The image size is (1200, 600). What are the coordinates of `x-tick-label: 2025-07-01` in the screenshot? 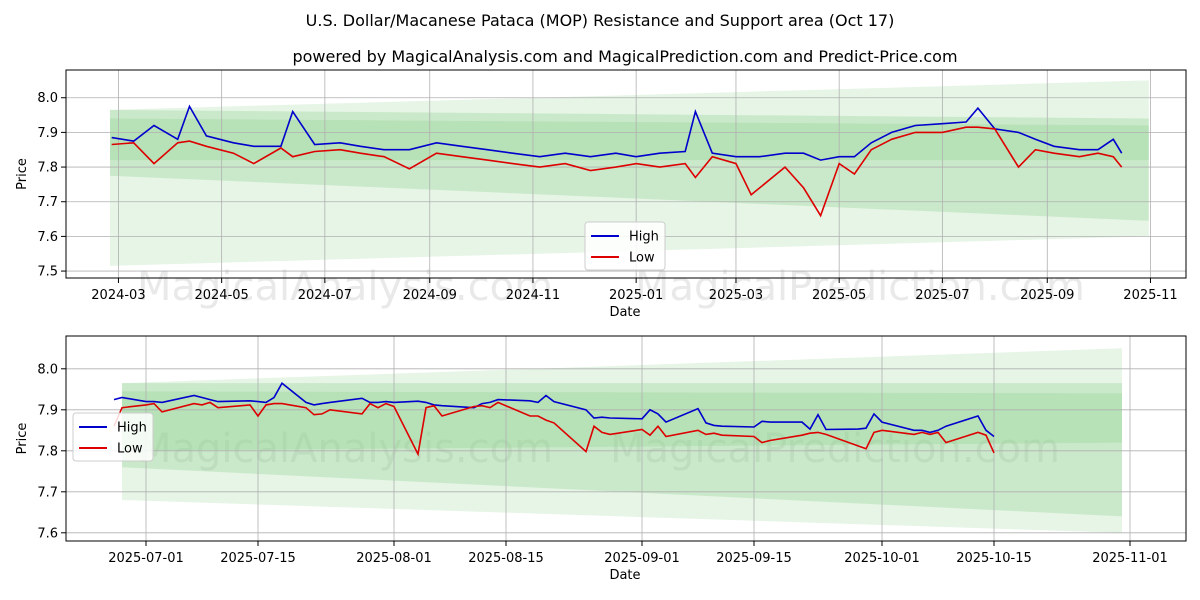 It's located at (146, 558).